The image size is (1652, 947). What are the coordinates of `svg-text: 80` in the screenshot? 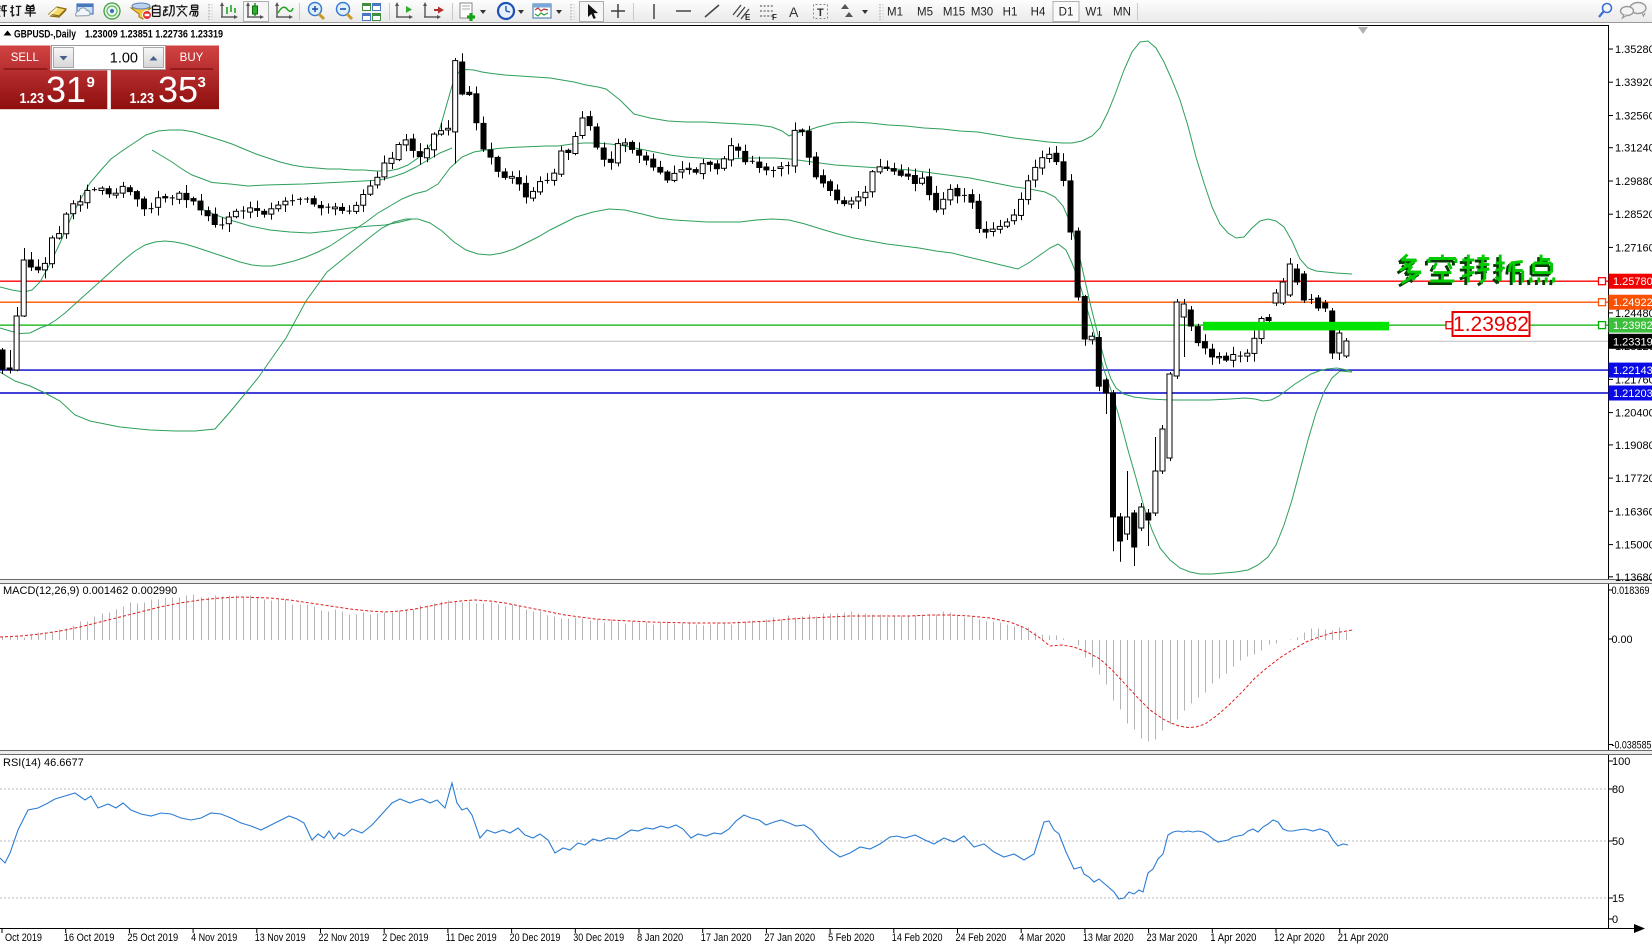 It's located at (1618, 790).